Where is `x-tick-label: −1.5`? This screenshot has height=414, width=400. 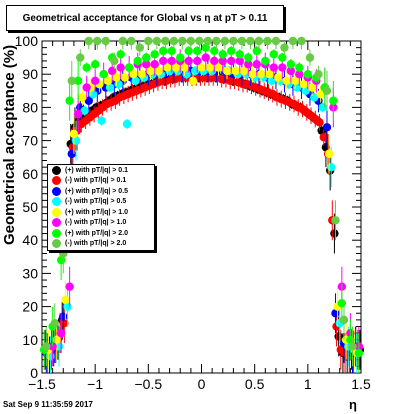 x-tick-label: −1.5 is located at coordinates (42, 384).